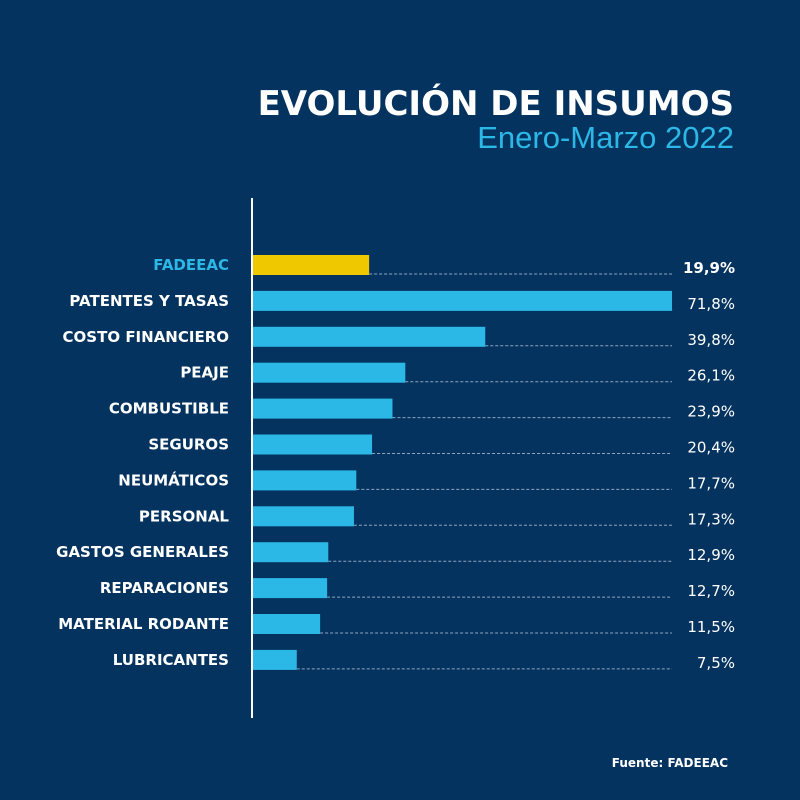 The width and height of the screenshot is (800, 800). I want to click on category-label: FADEEAC, so click(191, 265).